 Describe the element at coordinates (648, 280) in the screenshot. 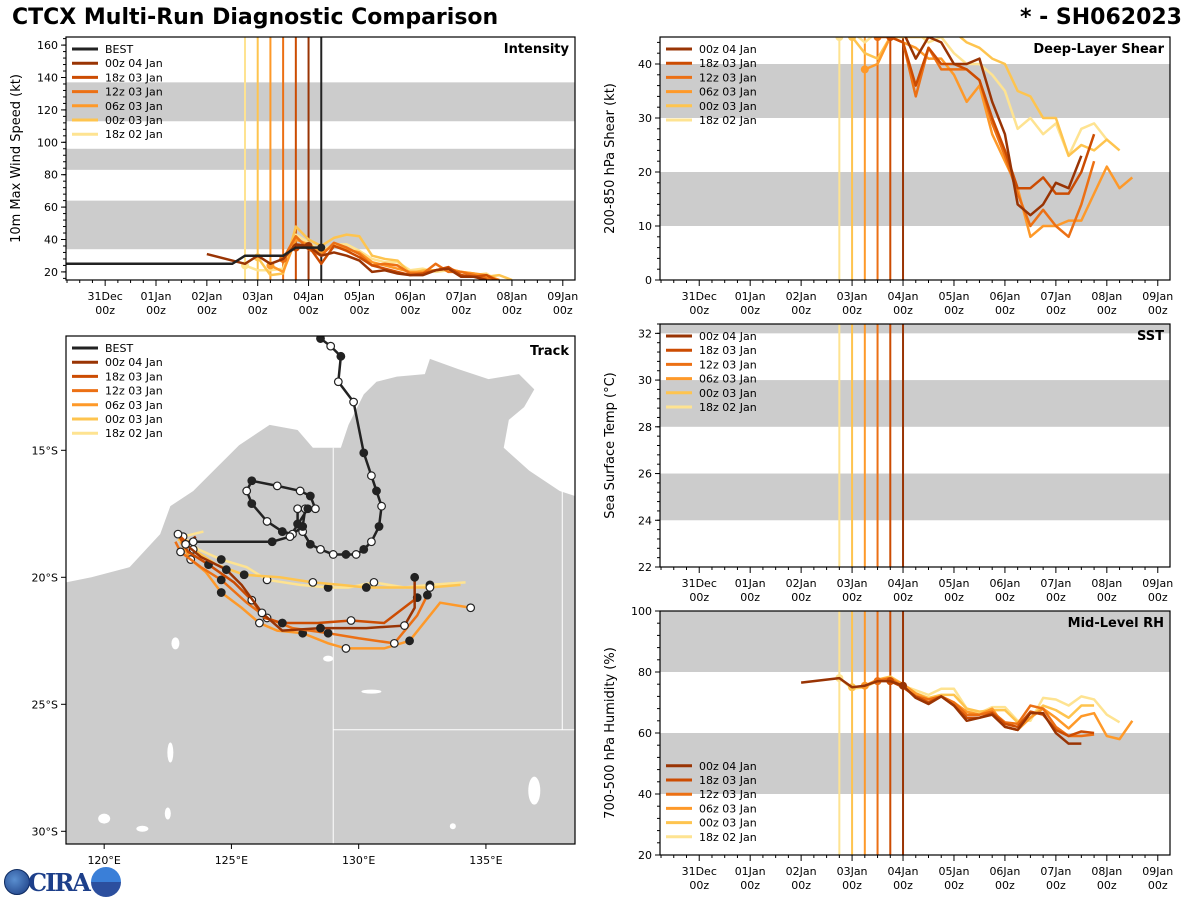

I see `y-tick-label: 0` at that location.